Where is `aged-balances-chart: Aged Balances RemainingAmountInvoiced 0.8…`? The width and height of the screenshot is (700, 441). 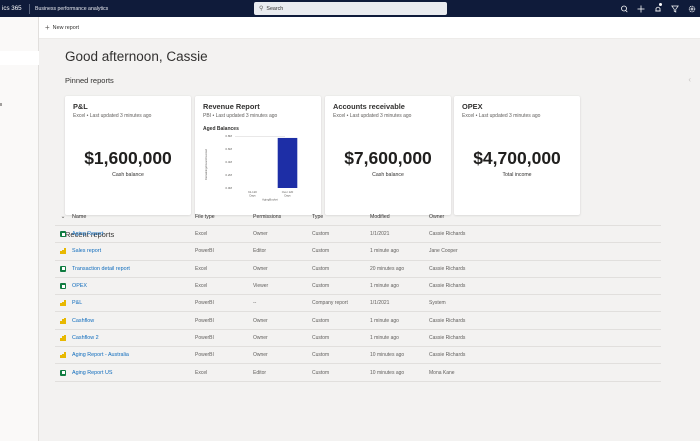
aged-balances-chart: Aged Balances RemainingAmountInvoiced 0.8… is located at coordinates (258, 169).